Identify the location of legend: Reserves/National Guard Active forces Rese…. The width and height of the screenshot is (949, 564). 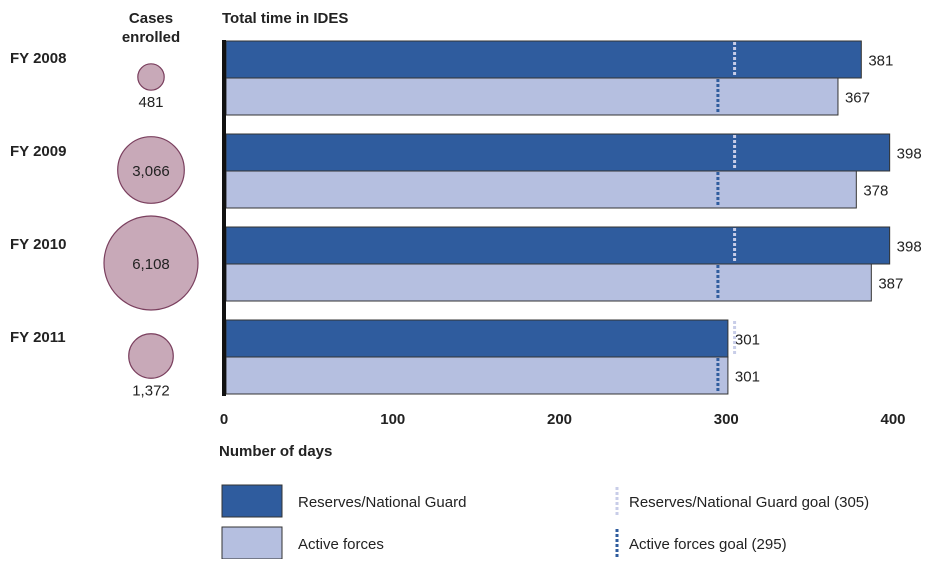
(545, 522).